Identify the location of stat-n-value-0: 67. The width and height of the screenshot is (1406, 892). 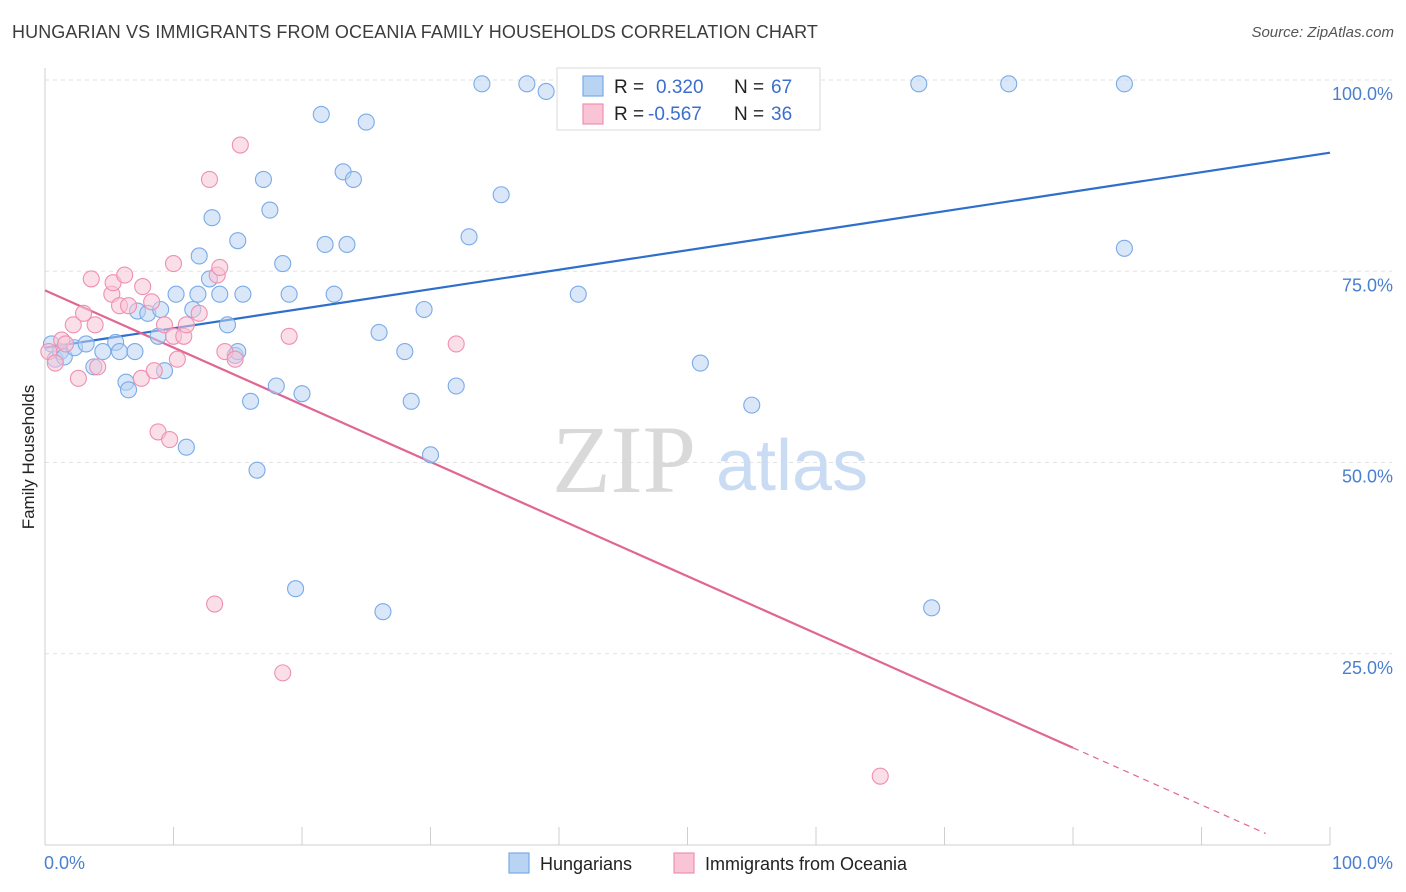
(781, 87).